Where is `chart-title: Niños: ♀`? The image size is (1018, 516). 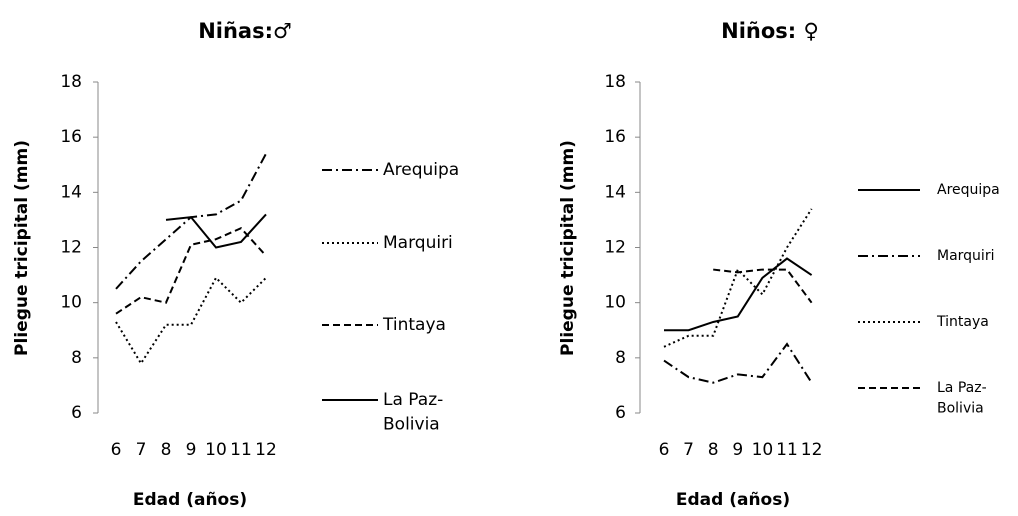
chart-title: Niños: ♀ is located at coordinates (770, 31).